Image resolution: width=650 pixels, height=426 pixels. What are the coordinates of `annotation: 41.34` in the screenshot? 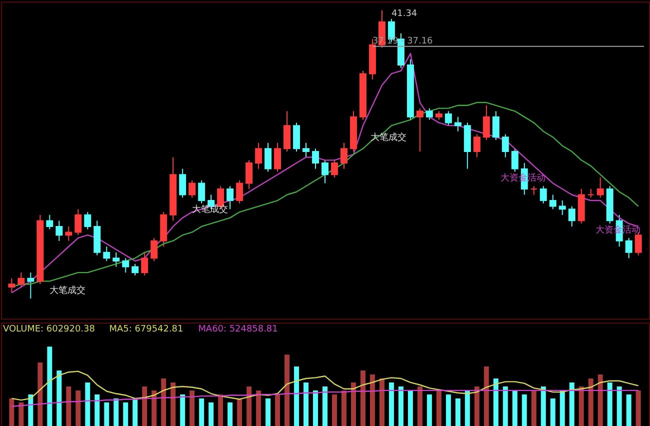 It's located at (404, 14).